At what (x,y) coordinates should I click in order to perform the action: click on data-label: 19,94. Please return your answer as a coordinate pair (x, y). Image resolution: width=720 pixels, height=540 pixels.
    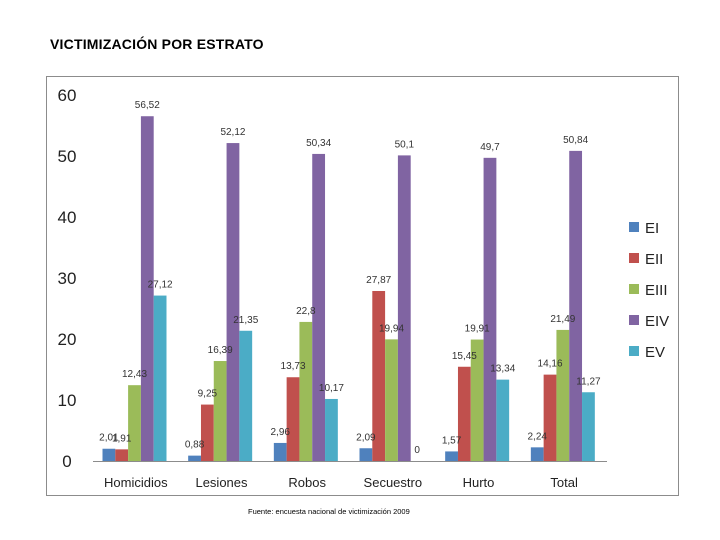
    Looking at the image, I should click on (391, 328).